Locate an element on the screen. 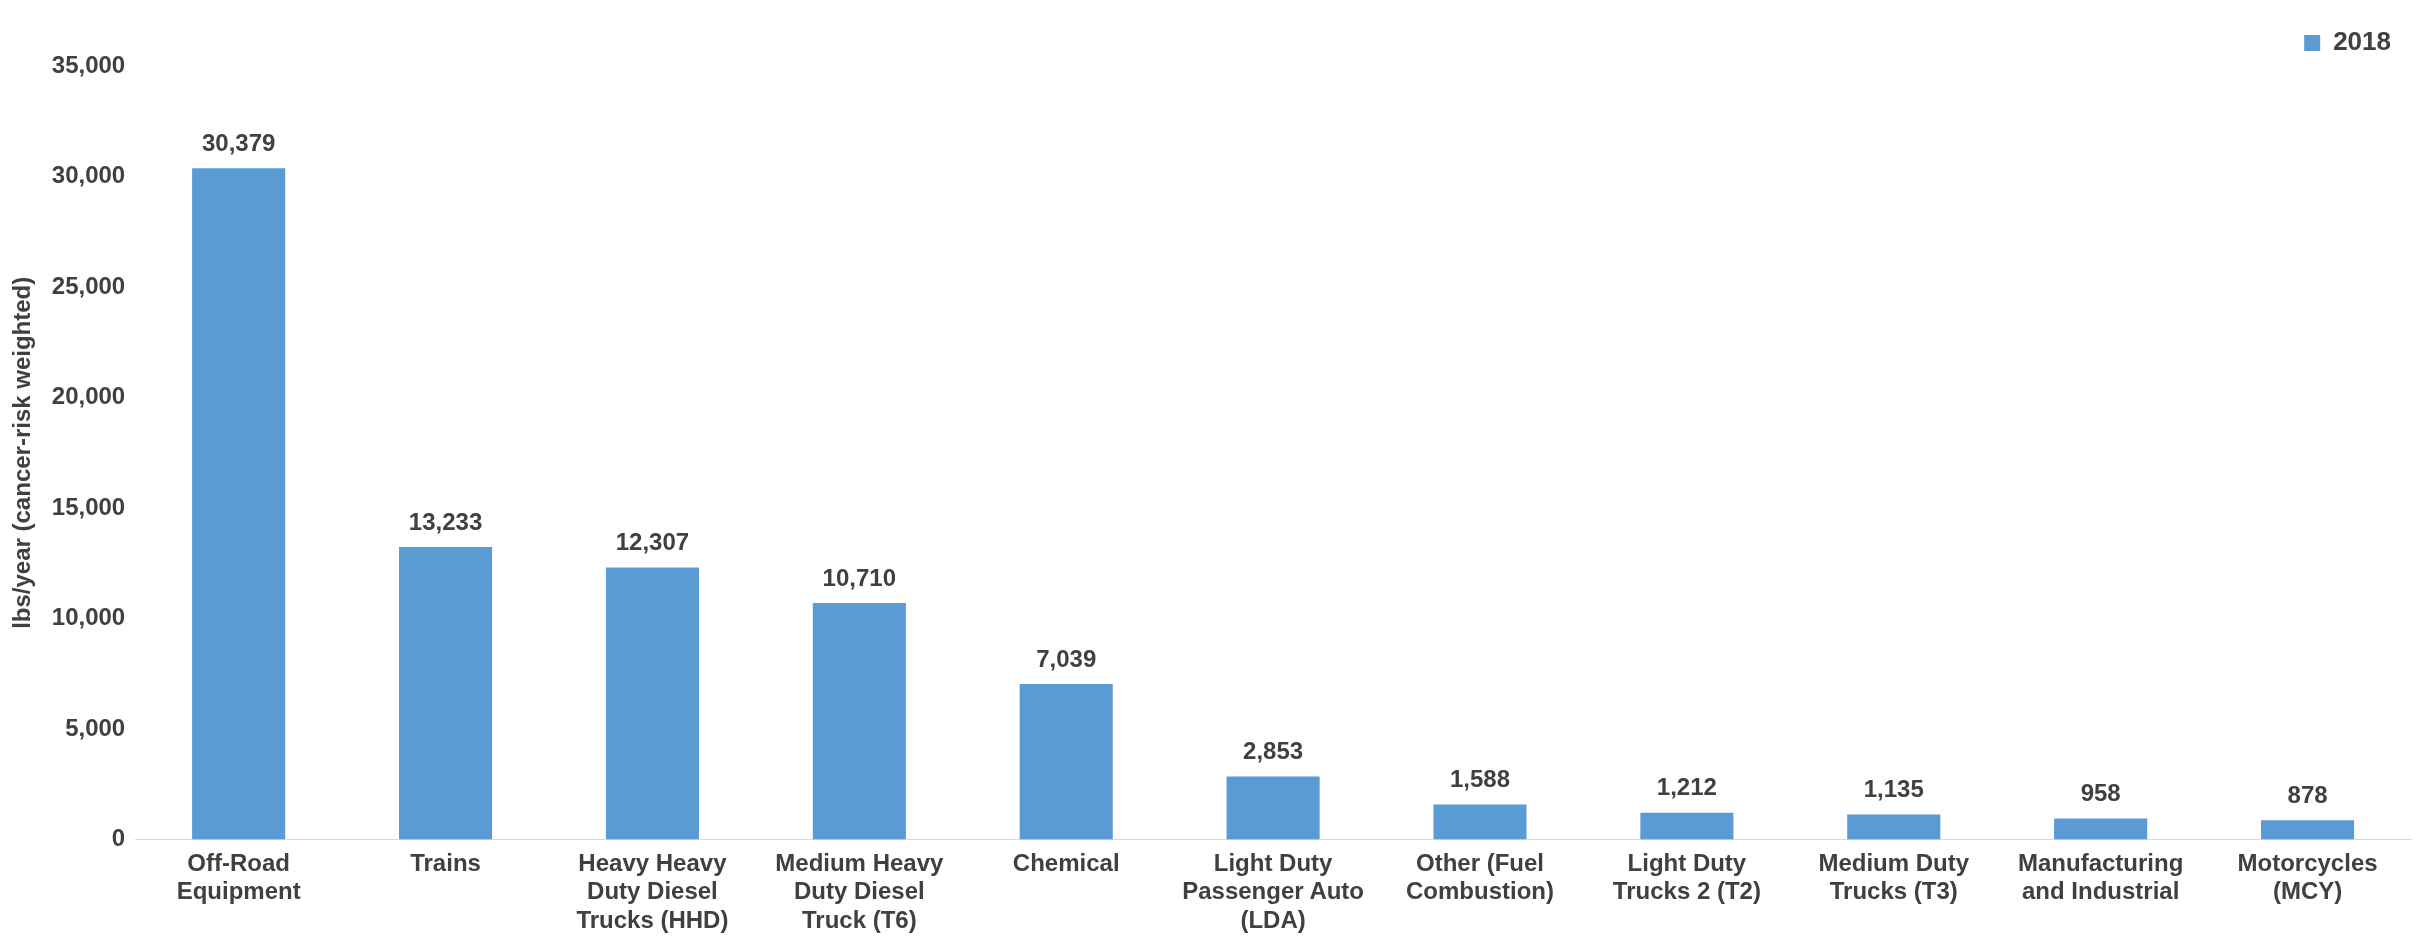 The width and height of the screenshot is (2431, 946). data-label: 958 is located at coordinates (2100, 793).